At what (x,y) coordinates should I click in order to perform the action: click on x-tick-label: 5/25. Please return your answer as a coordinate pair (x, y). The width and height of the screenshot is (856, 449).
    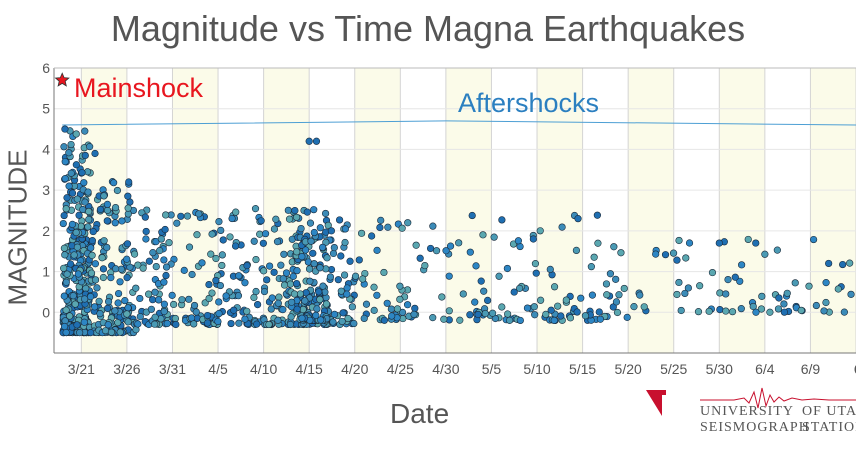
    Looking at the image, I should click on (673, 369).